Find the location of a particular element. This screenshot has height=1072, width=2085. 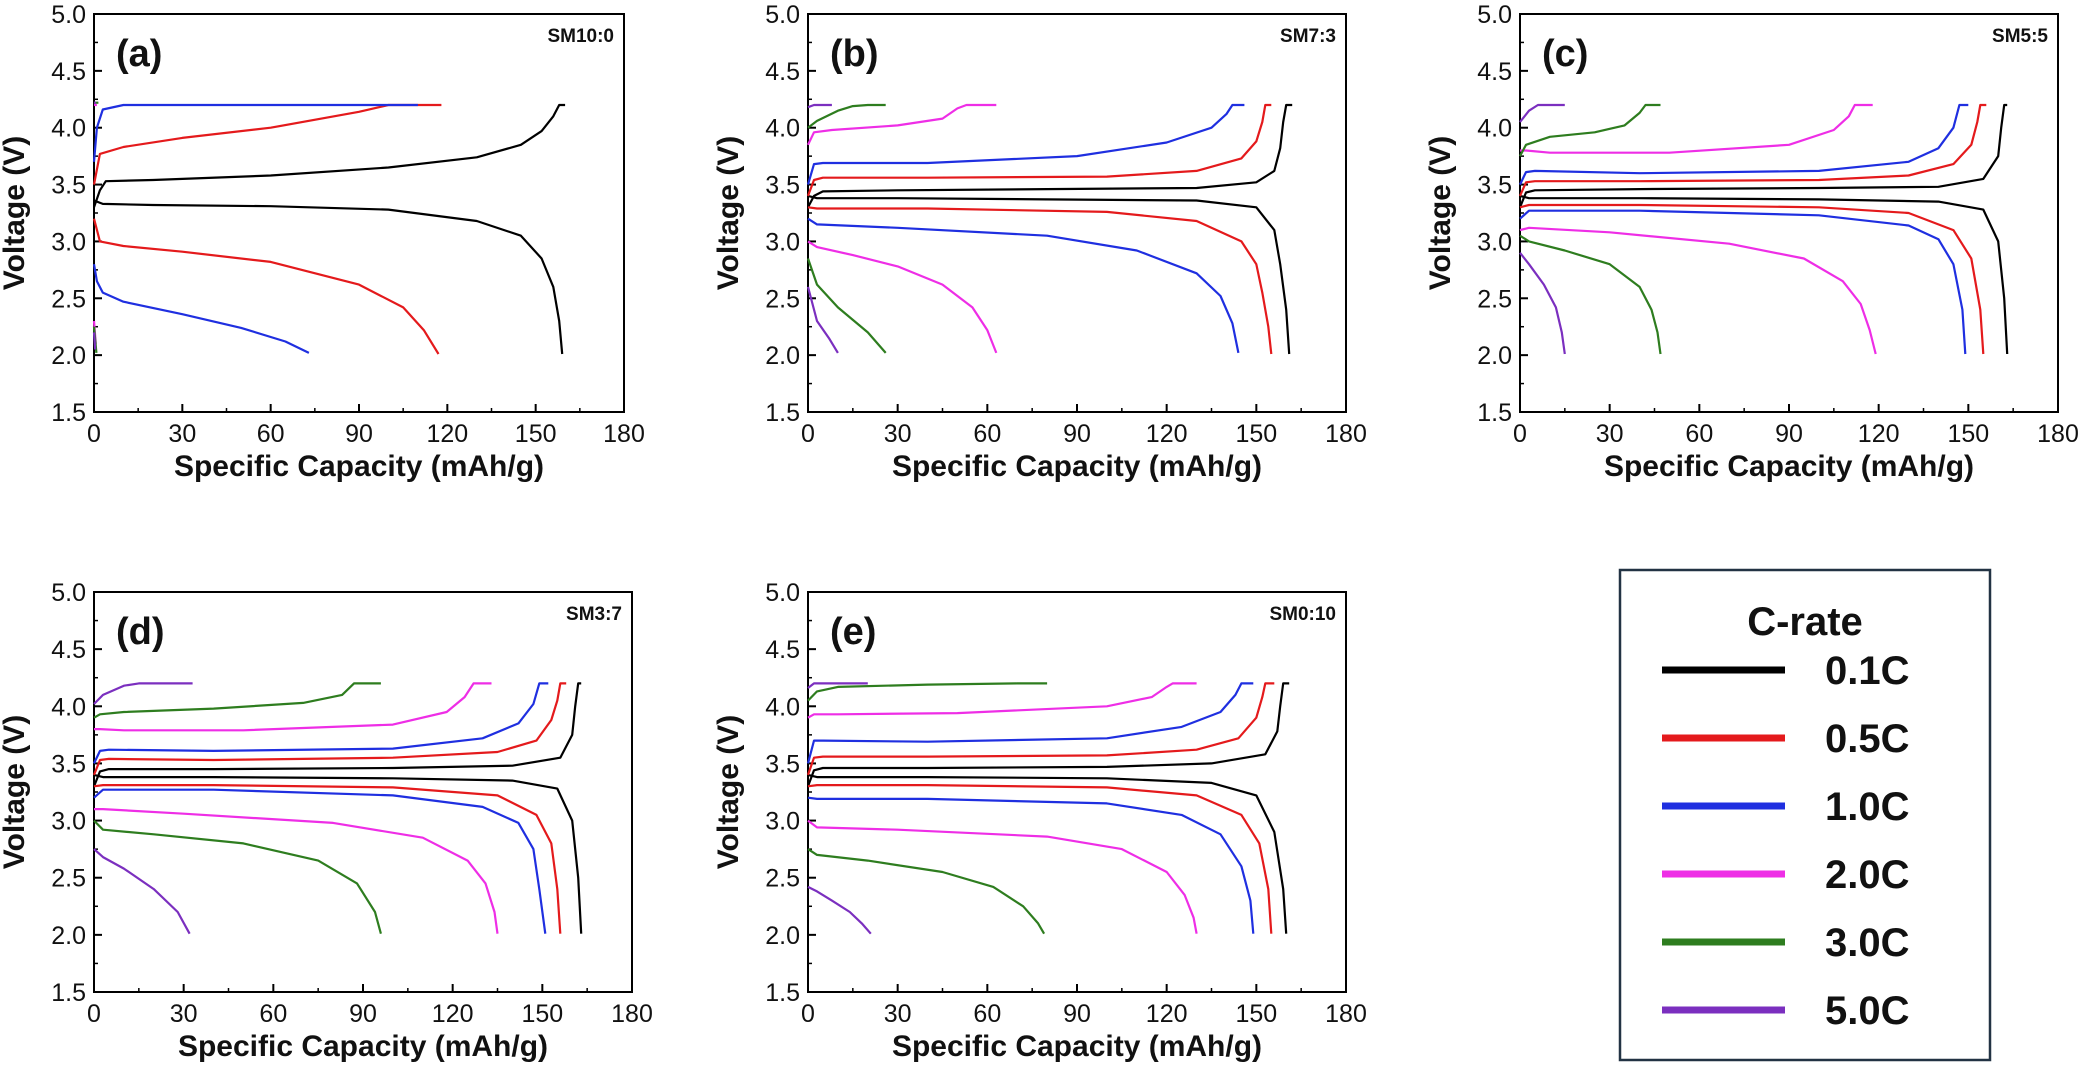

x-tick-label: 0 is located at coordinates (1520, 434).